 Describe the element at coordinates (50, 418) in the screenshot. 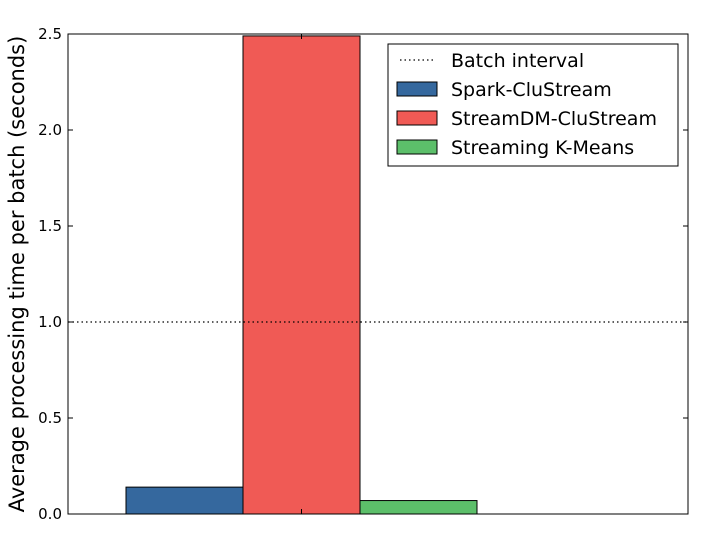

I see `y-tick-label: 0.5` at that location.